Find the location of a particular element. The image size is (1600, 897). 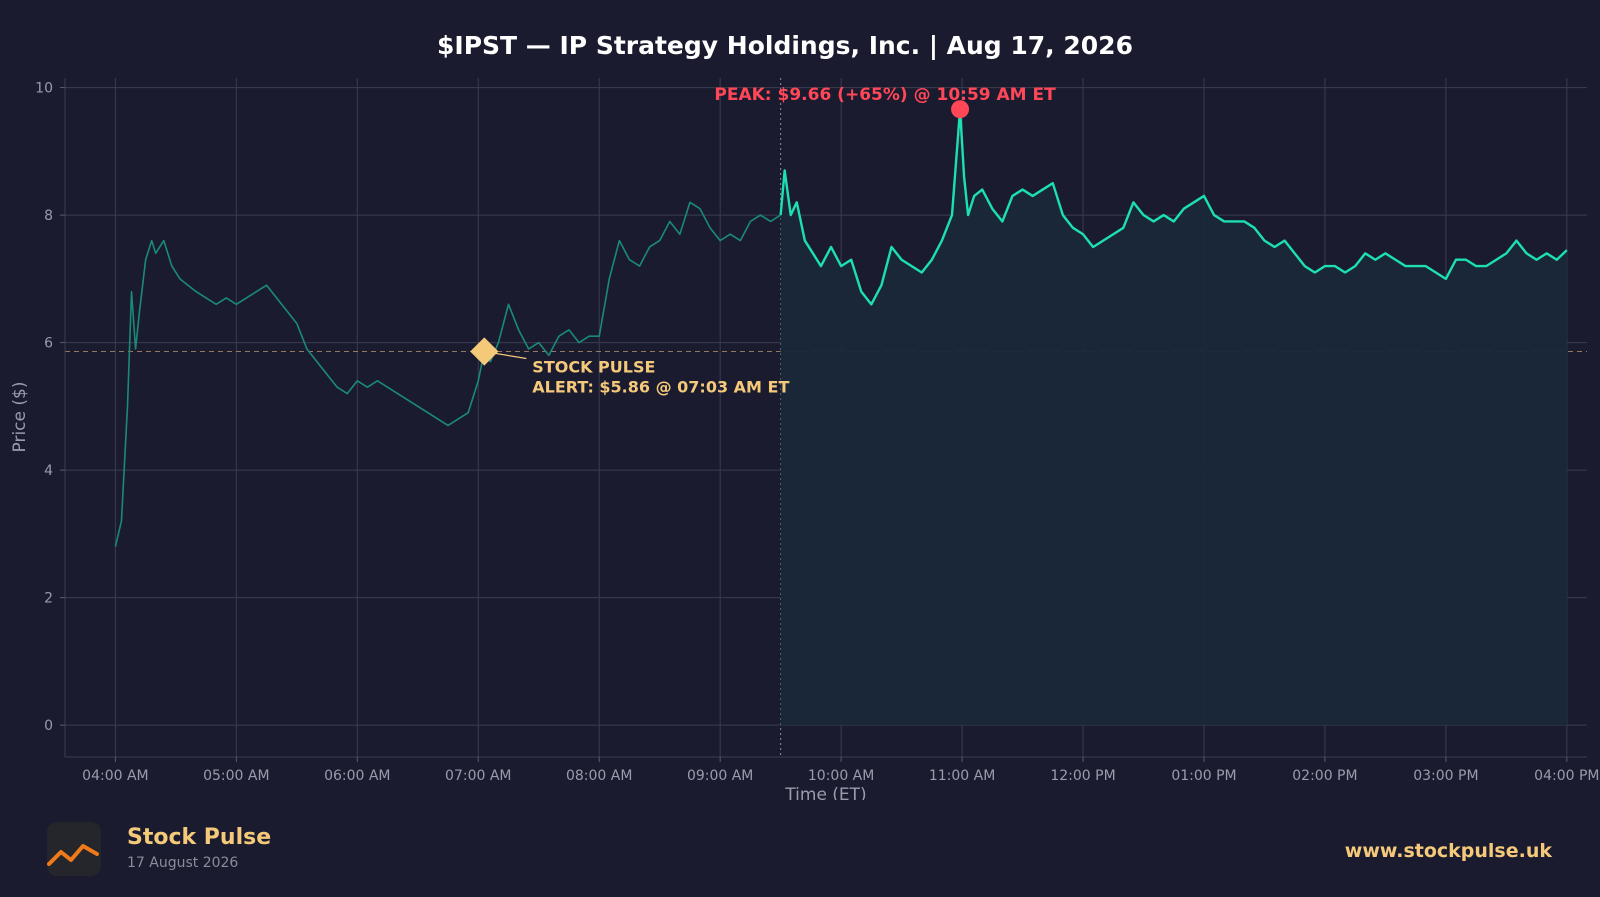

y-tick-label: 6 is located at coordinates (48, 344).